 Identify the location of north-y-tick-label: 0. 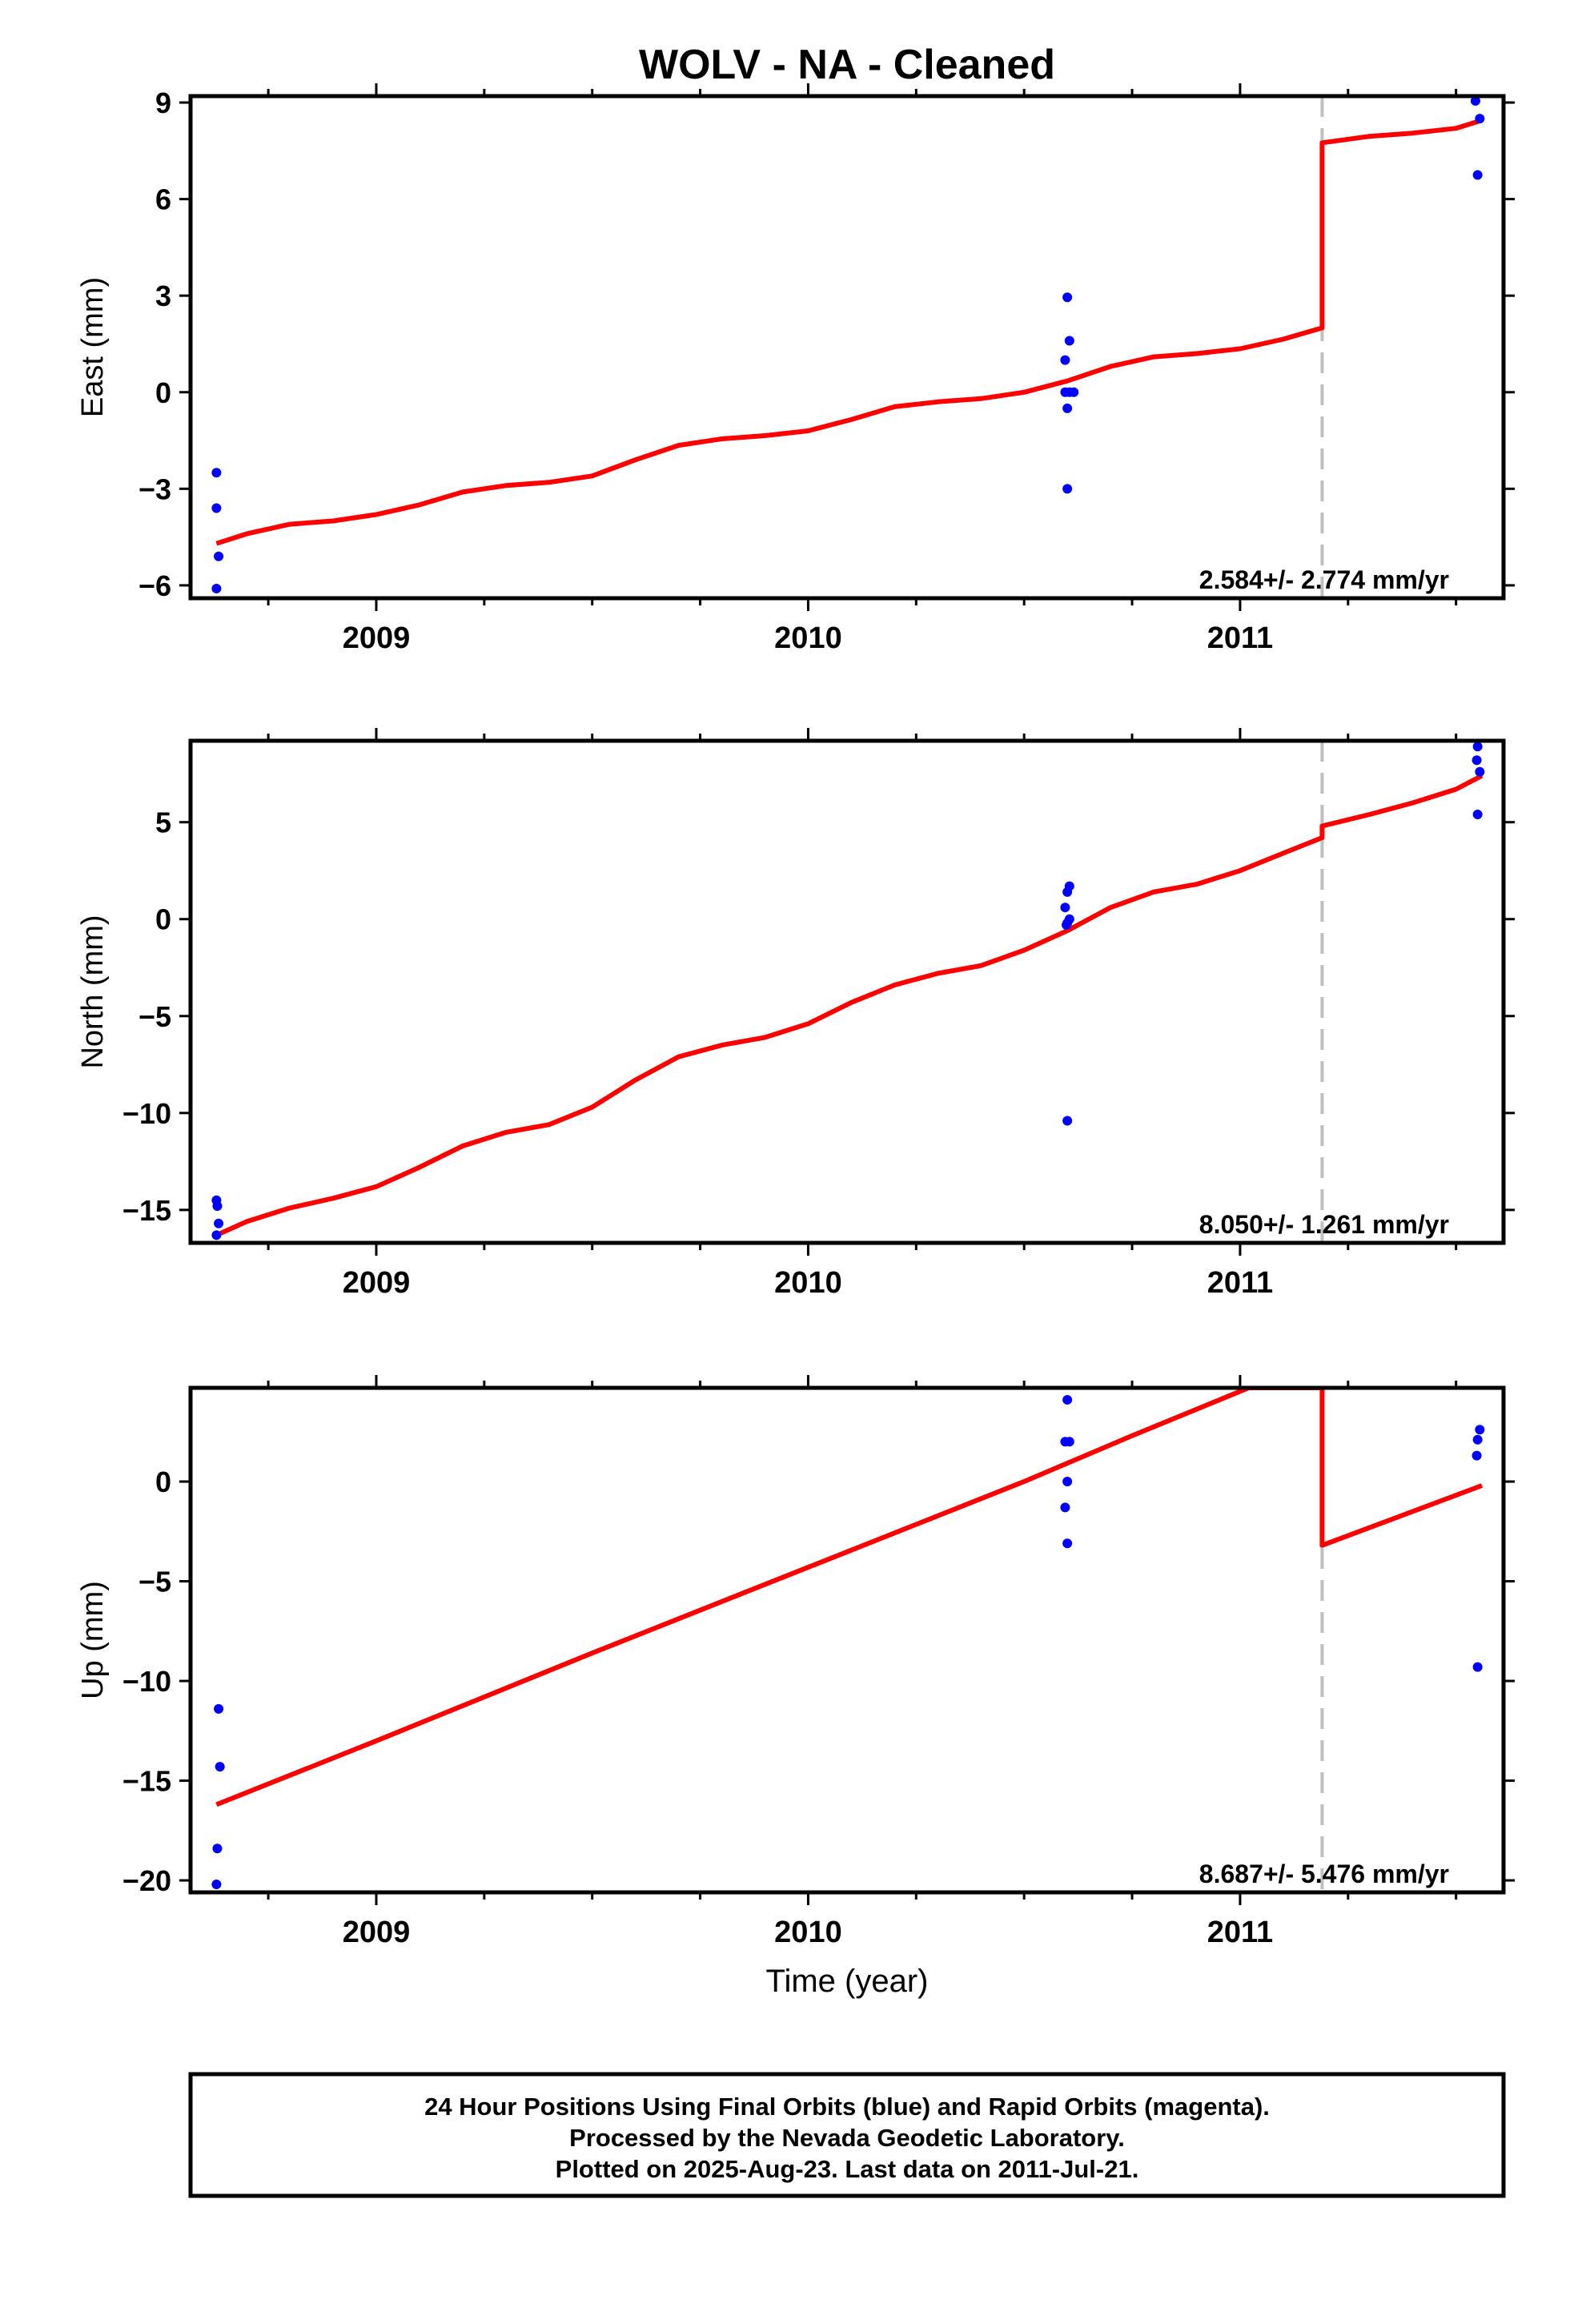
(163, 920).